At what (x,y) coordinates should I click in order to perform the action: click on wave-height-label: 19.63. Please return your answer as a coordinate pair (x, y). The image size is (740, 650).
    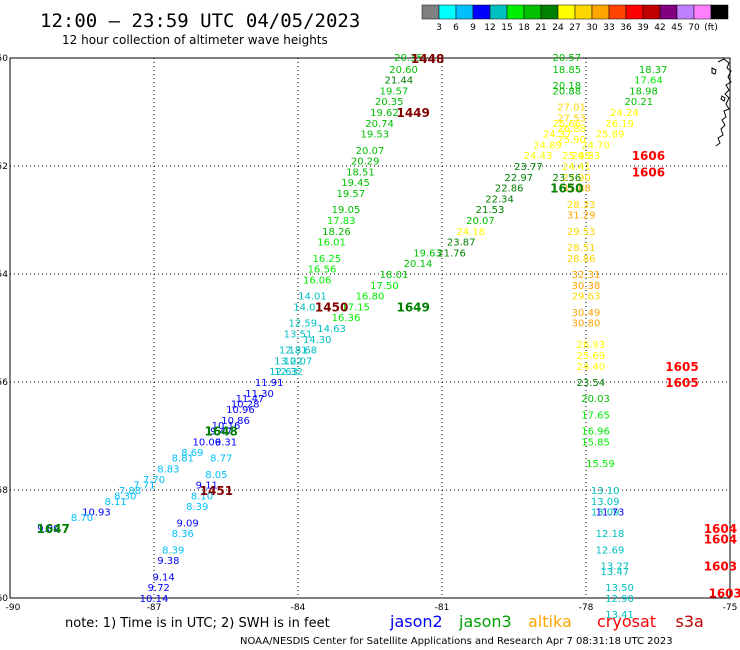
    Looking at the image, I should click on (427, 253).